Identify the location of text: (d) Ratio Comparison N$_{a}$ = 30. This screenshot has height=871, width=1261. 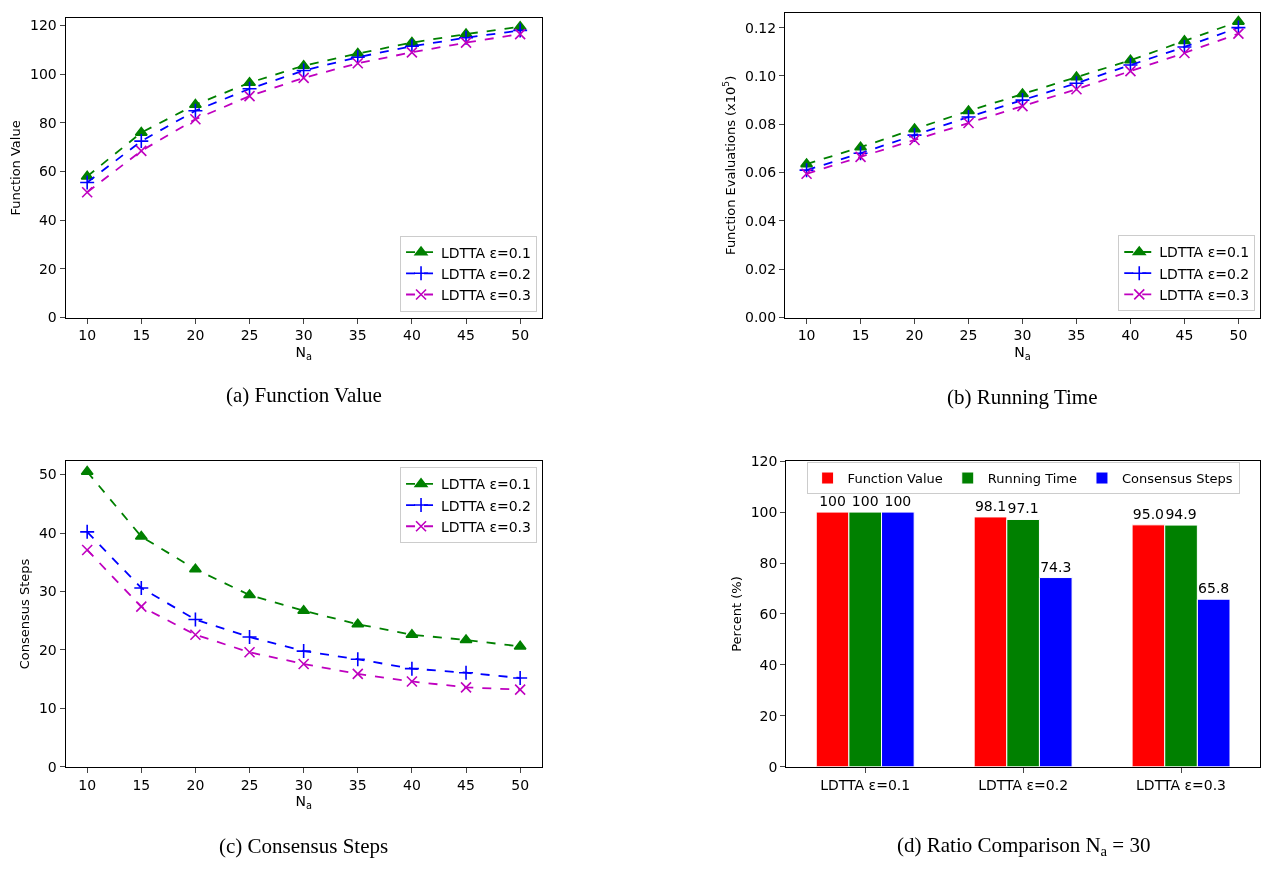
(1024, 846).